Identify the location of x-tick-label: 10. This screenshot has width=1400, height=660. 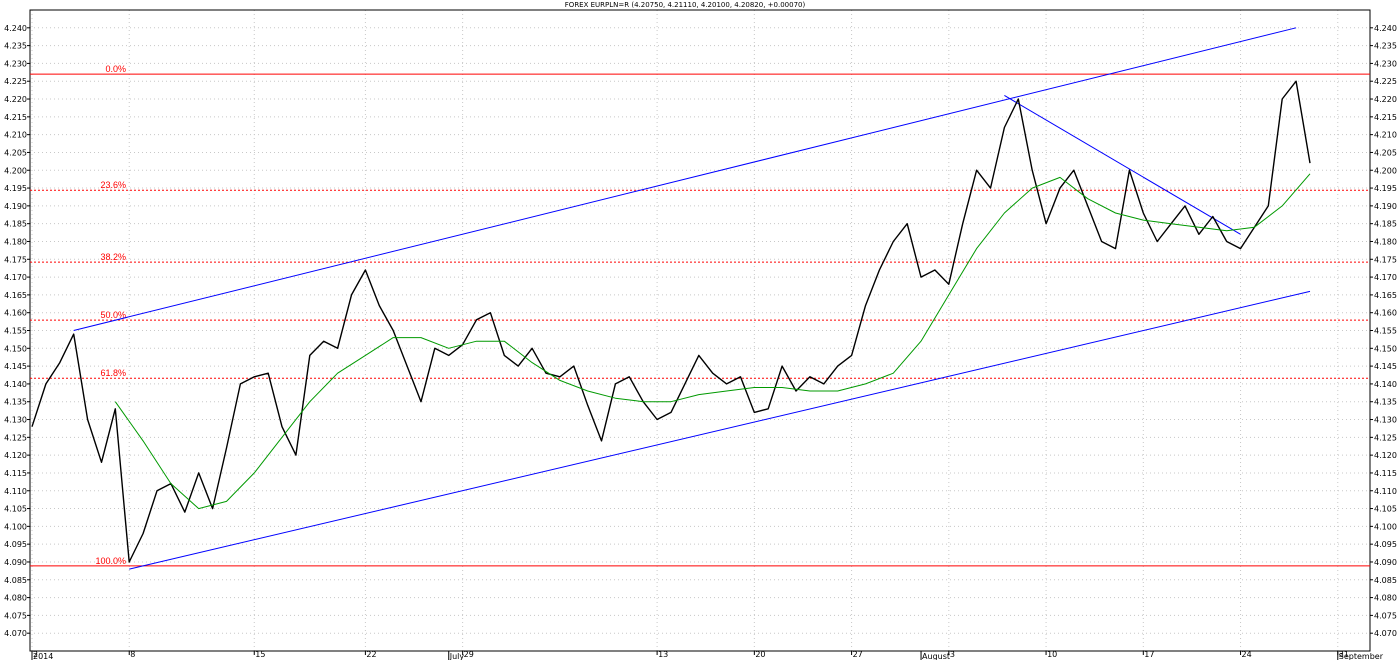
(1052, 654).